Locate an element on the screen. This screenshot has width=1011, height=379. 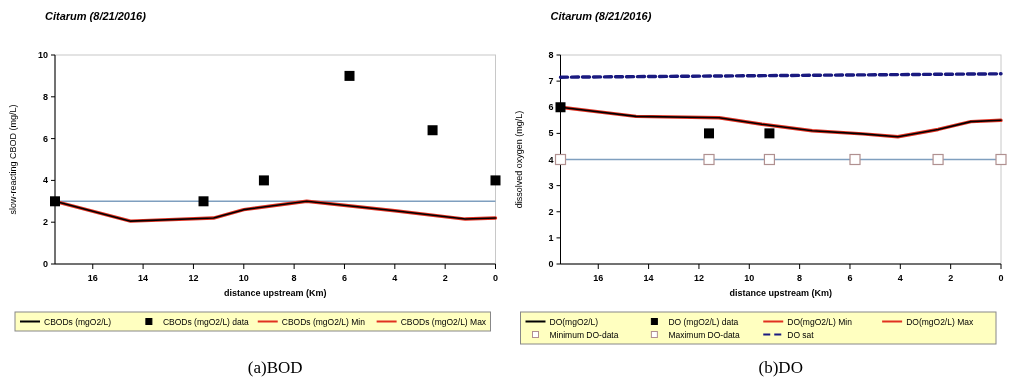
legend-label: CBODs (mgO2/L) Min is located at coordinates (323, 321).